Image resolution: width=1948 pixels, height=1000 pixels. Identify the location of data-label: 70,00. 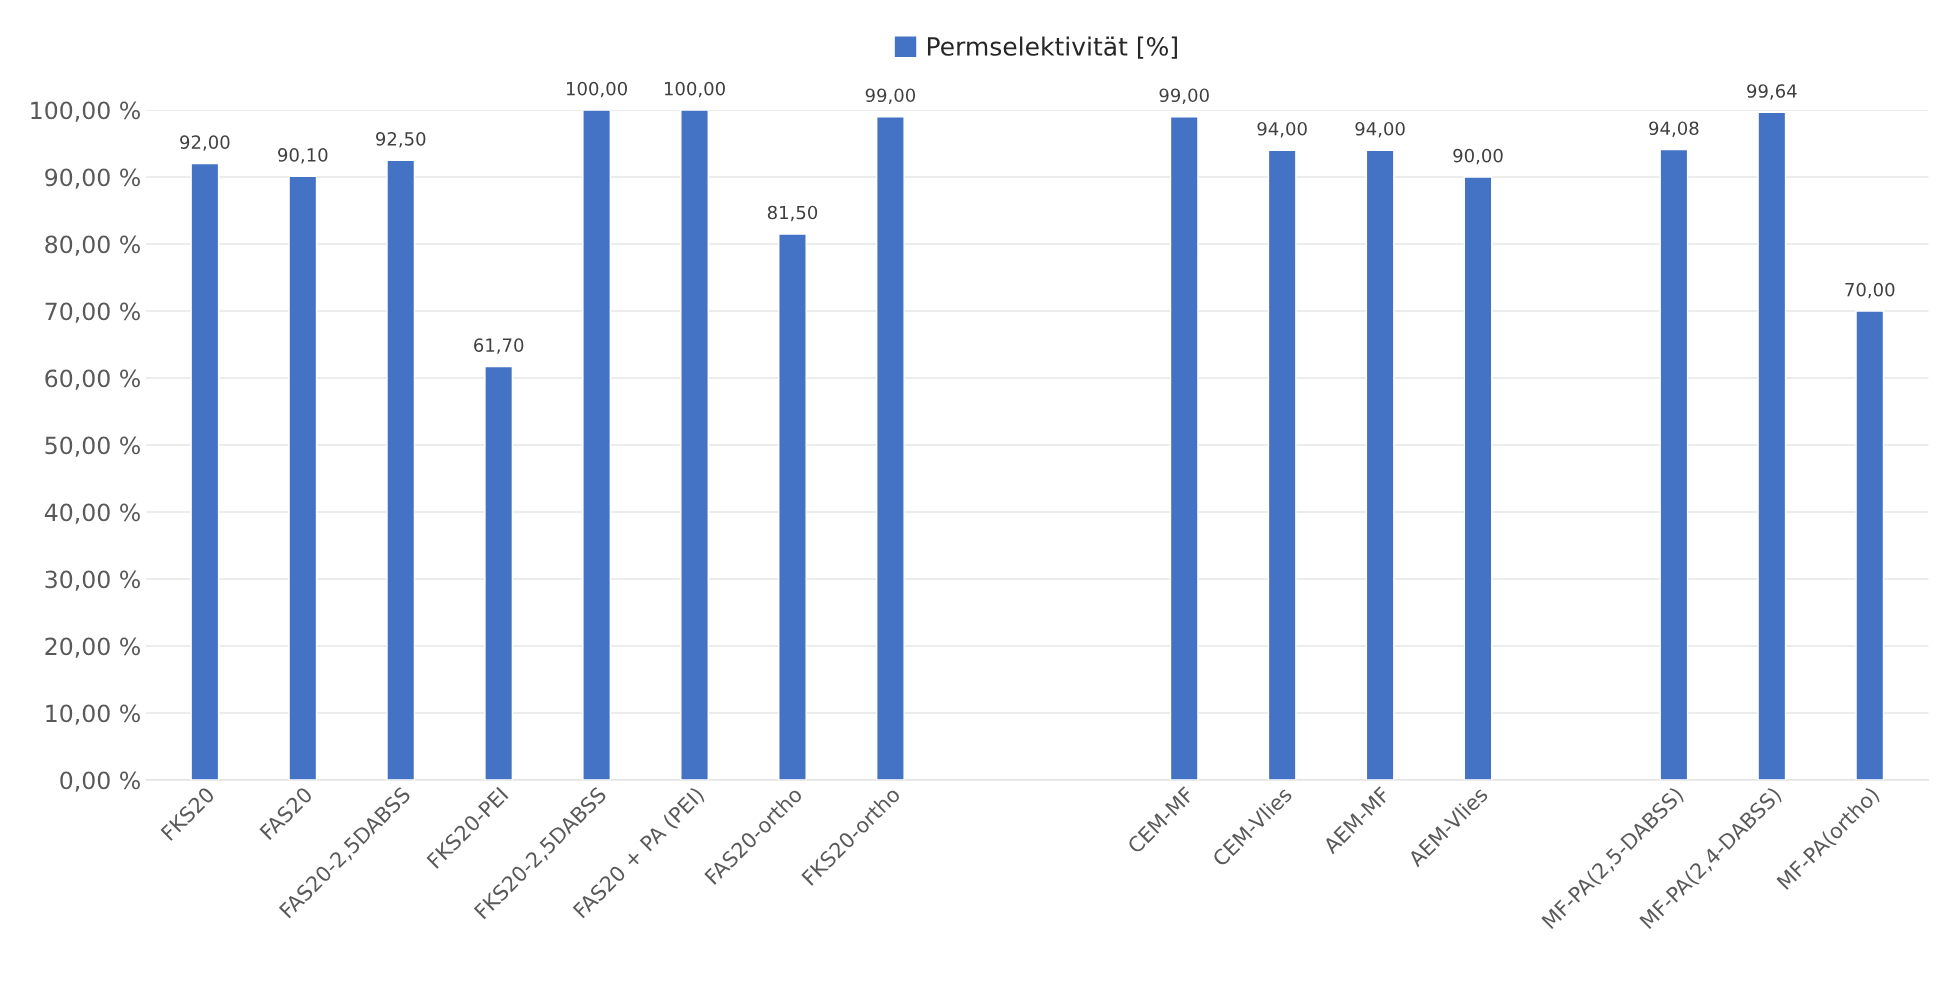
(1870, 290).